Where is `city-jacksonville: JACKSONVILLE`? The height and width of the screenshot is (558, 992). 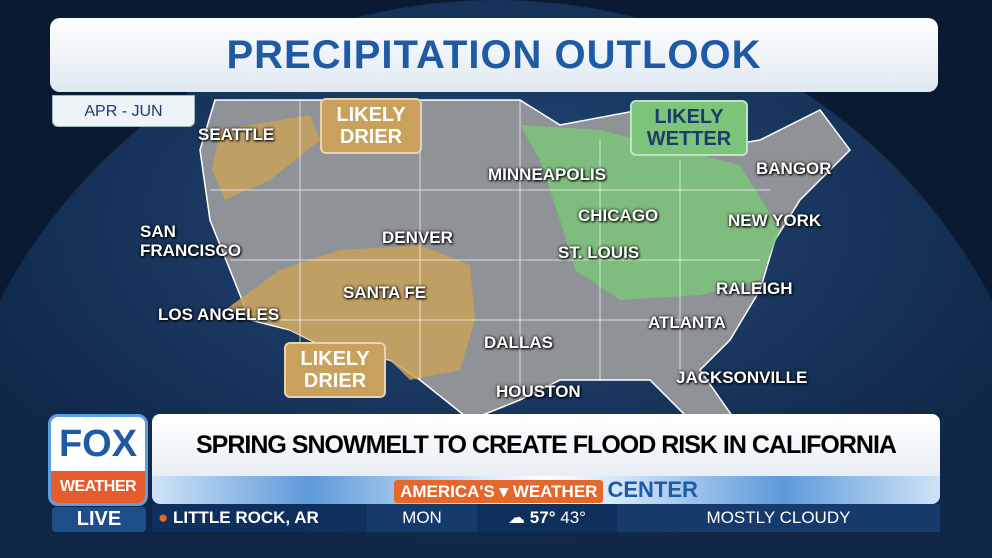 city-jacksonville: JACKSONVILLE is located at coordinates (742, 377).